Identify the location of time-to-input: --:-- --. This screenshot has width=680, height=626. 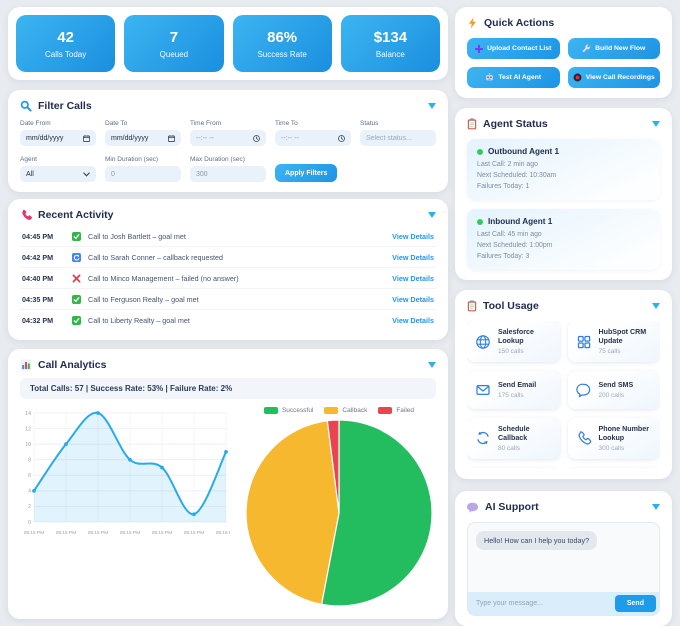
(313, 138).